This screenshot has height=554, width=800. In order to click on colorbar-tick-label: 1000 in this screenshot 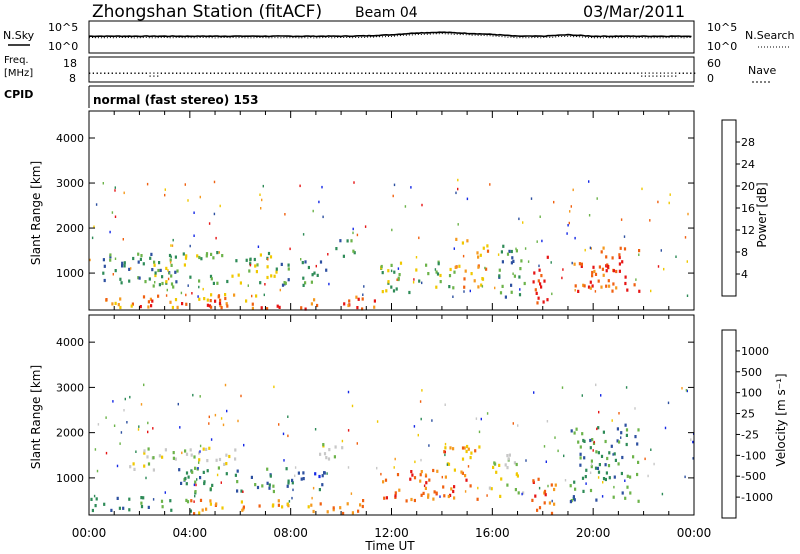, I will do `click(755, 351)`.